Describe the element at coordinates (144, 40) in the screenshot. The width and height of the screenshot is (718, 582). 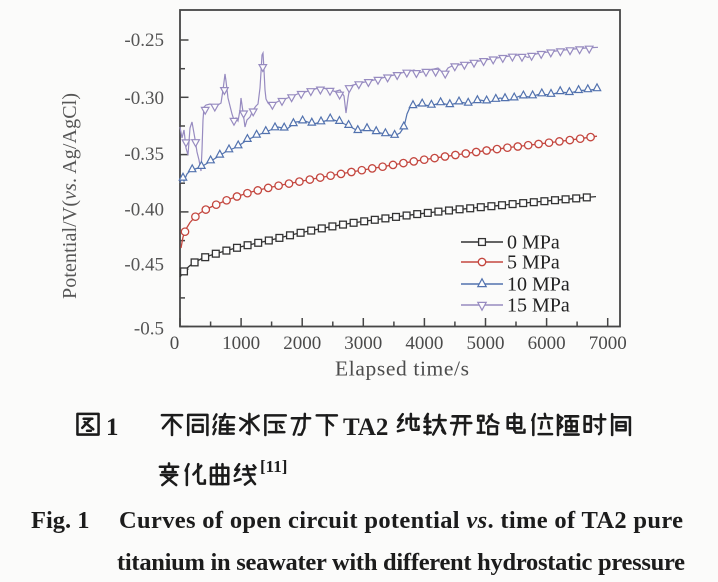
I see `svg-text: -0.25` at that location.